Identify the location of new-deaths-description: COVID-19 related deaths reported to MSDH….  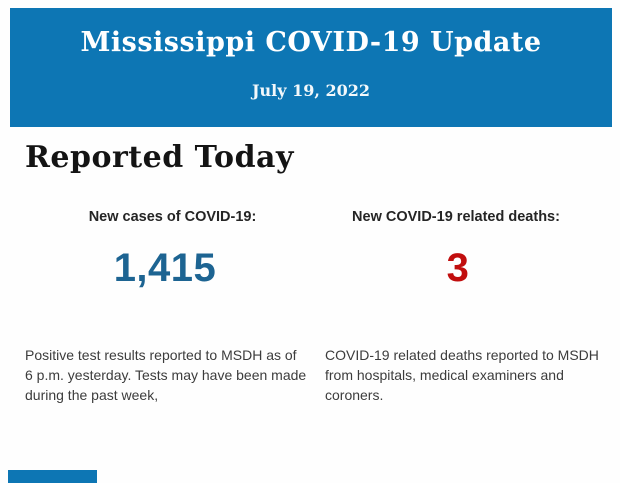
(462, 375).